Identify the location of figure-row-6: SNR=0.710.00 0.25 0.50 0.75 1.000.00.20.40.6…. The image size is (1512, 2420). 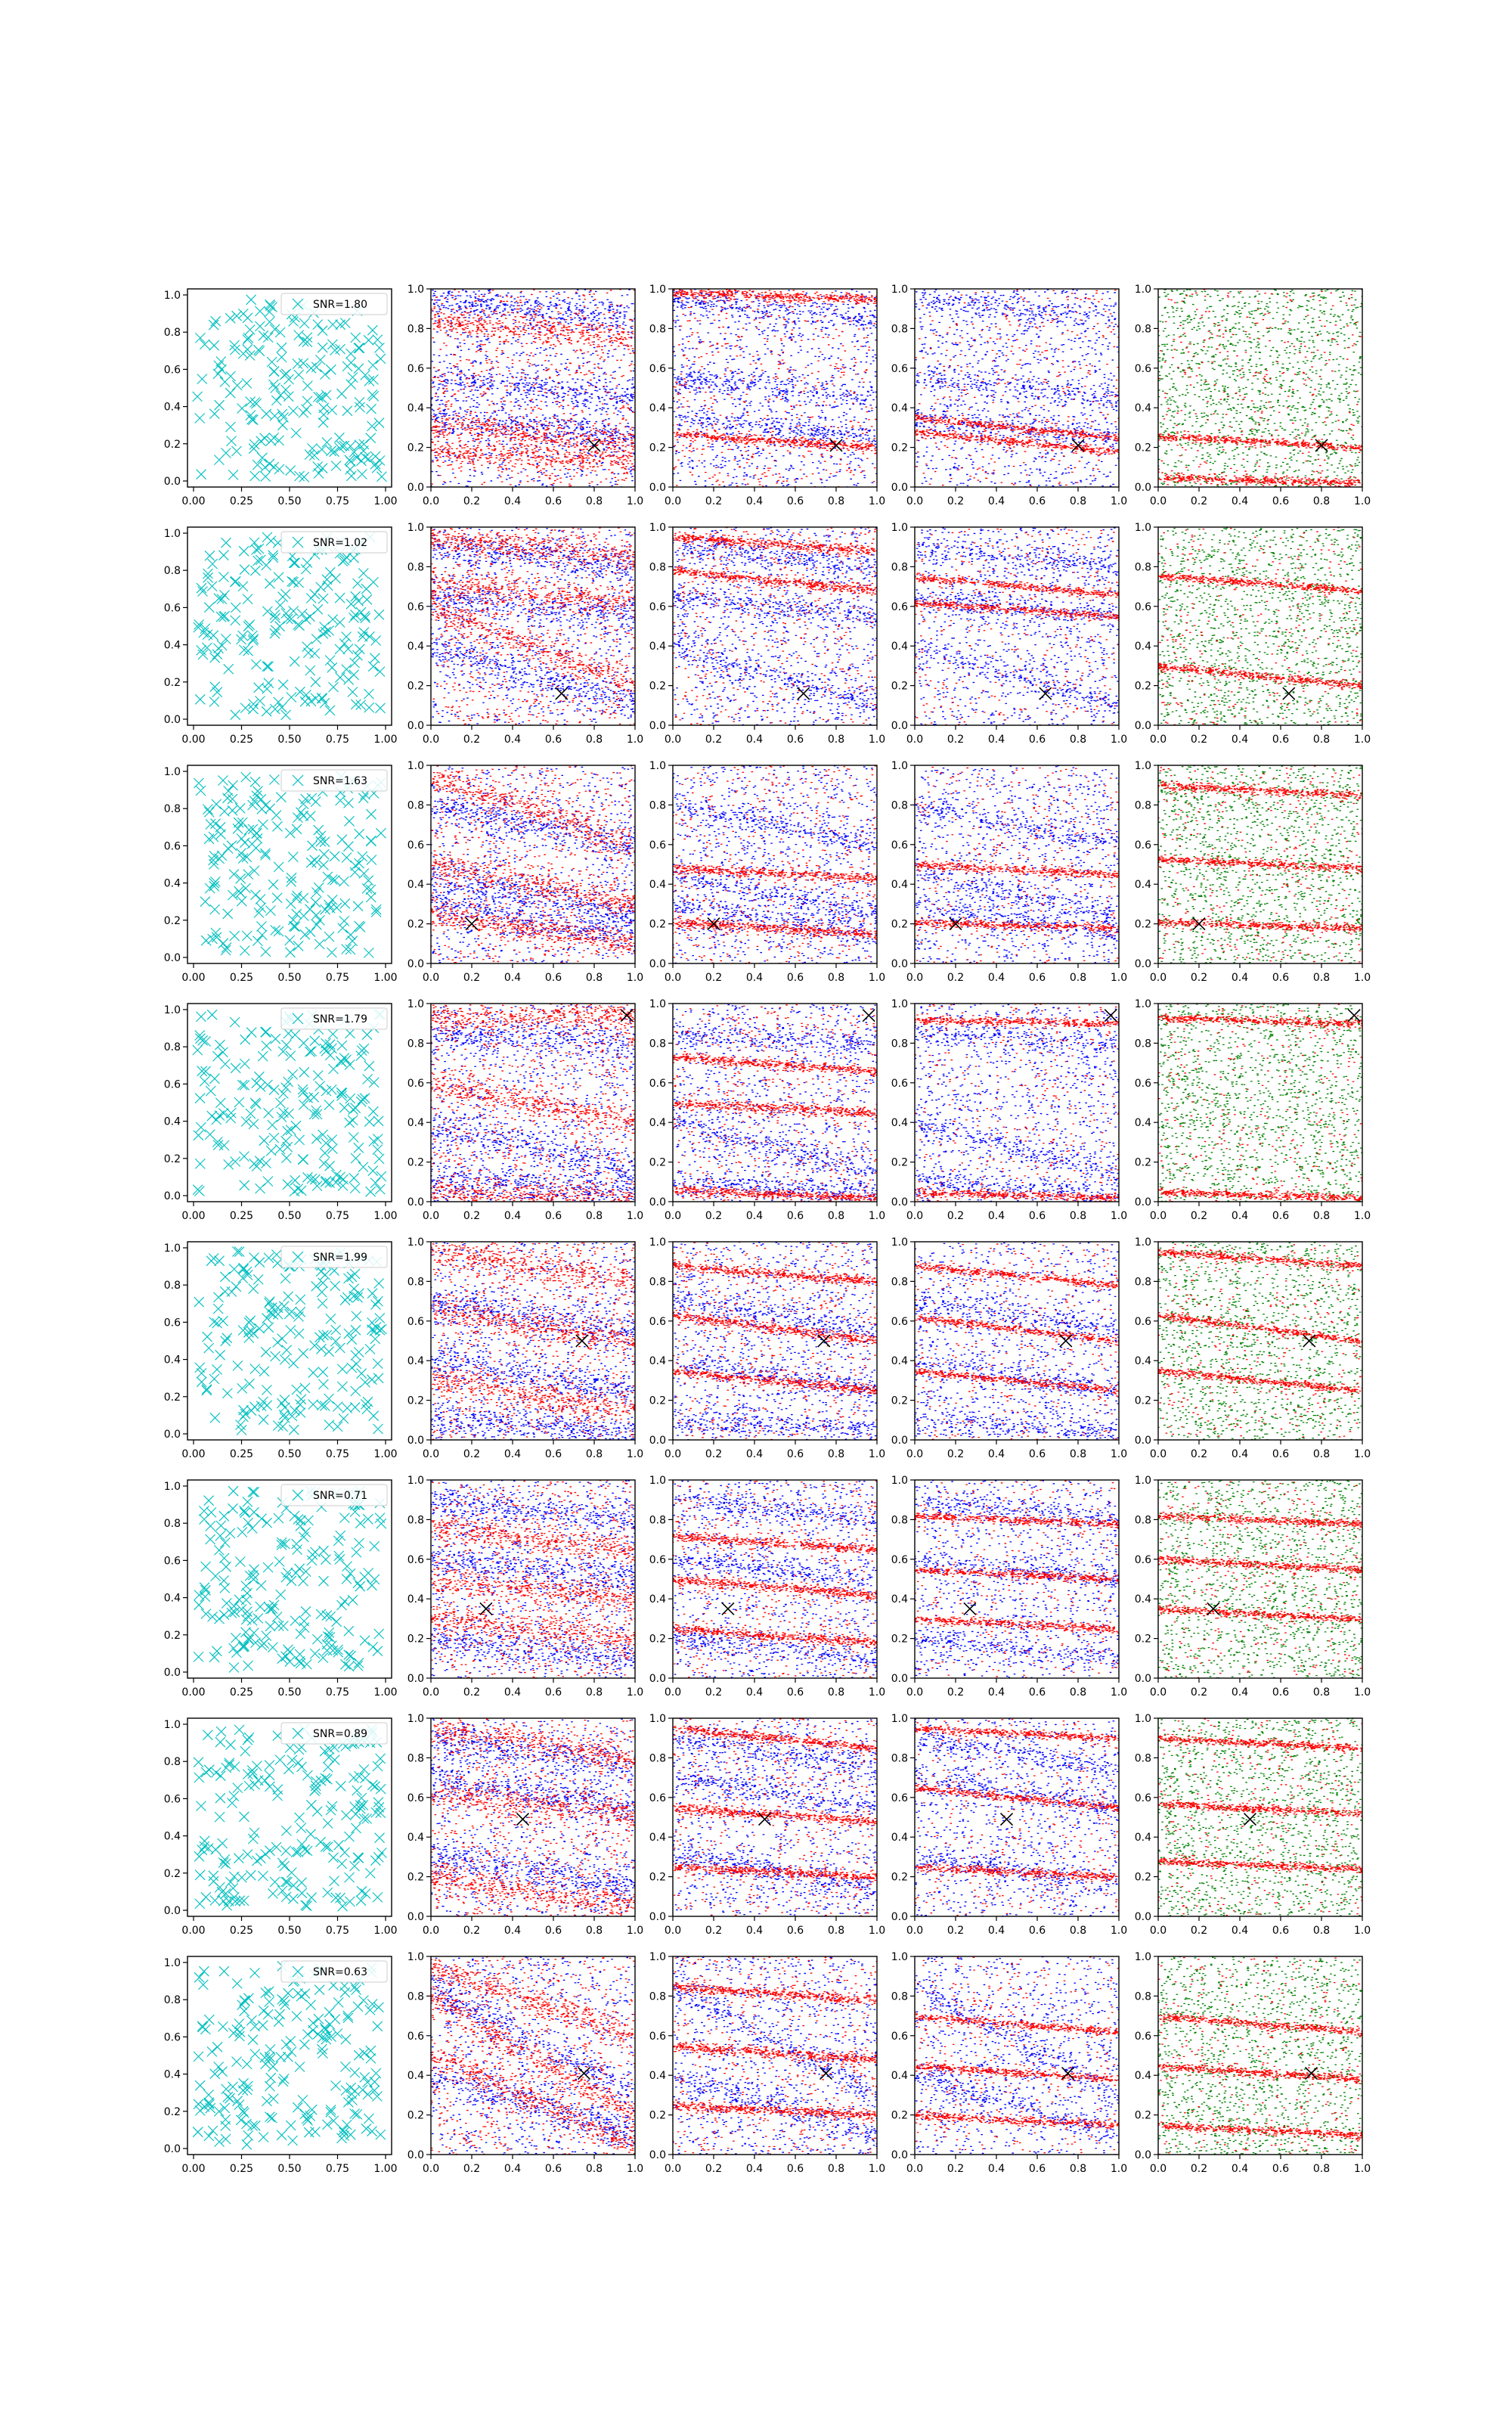
(767, 1587).